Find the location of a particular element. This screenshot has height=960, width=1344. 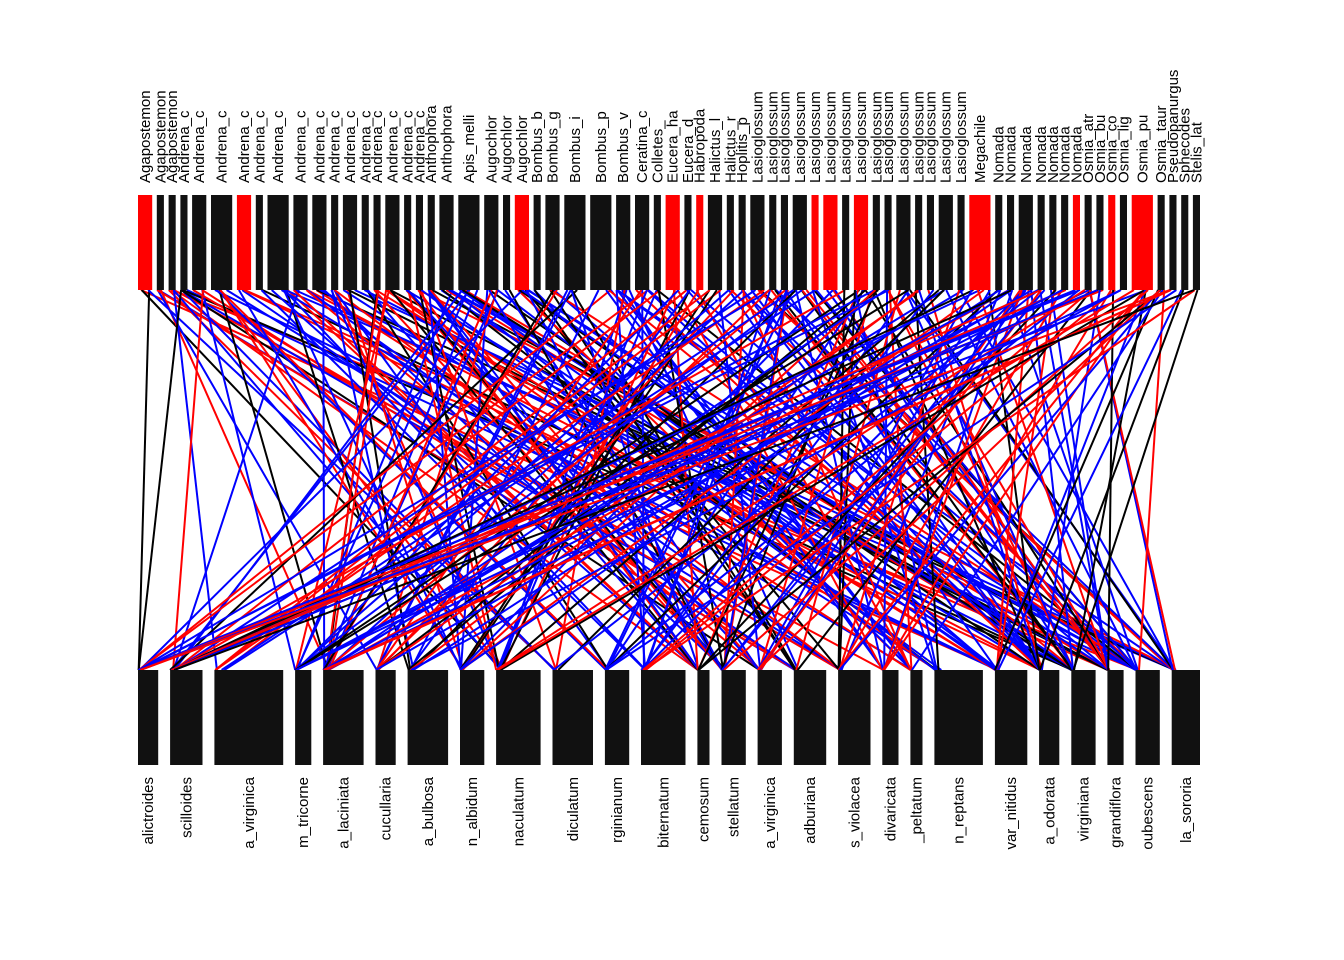

pollinator-label: Eucera_ha is located at coordinates (673, 146).